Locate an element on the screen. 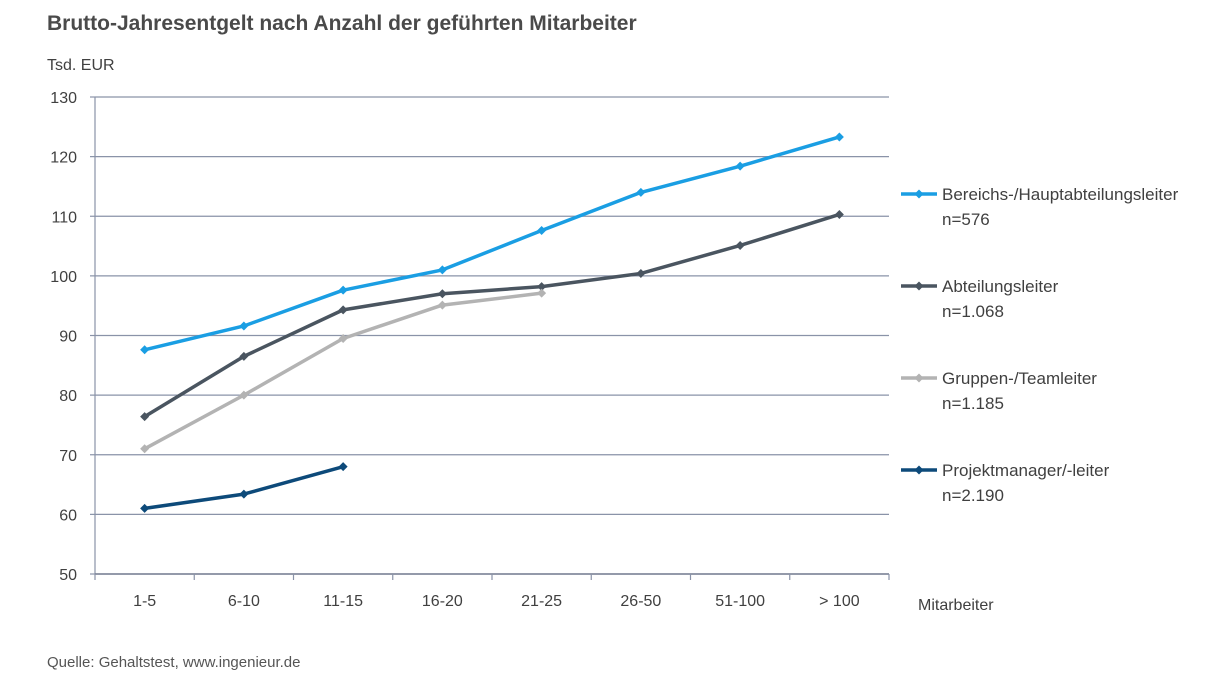  legend-count: n=1.068 is located at coordinates (973, 311).